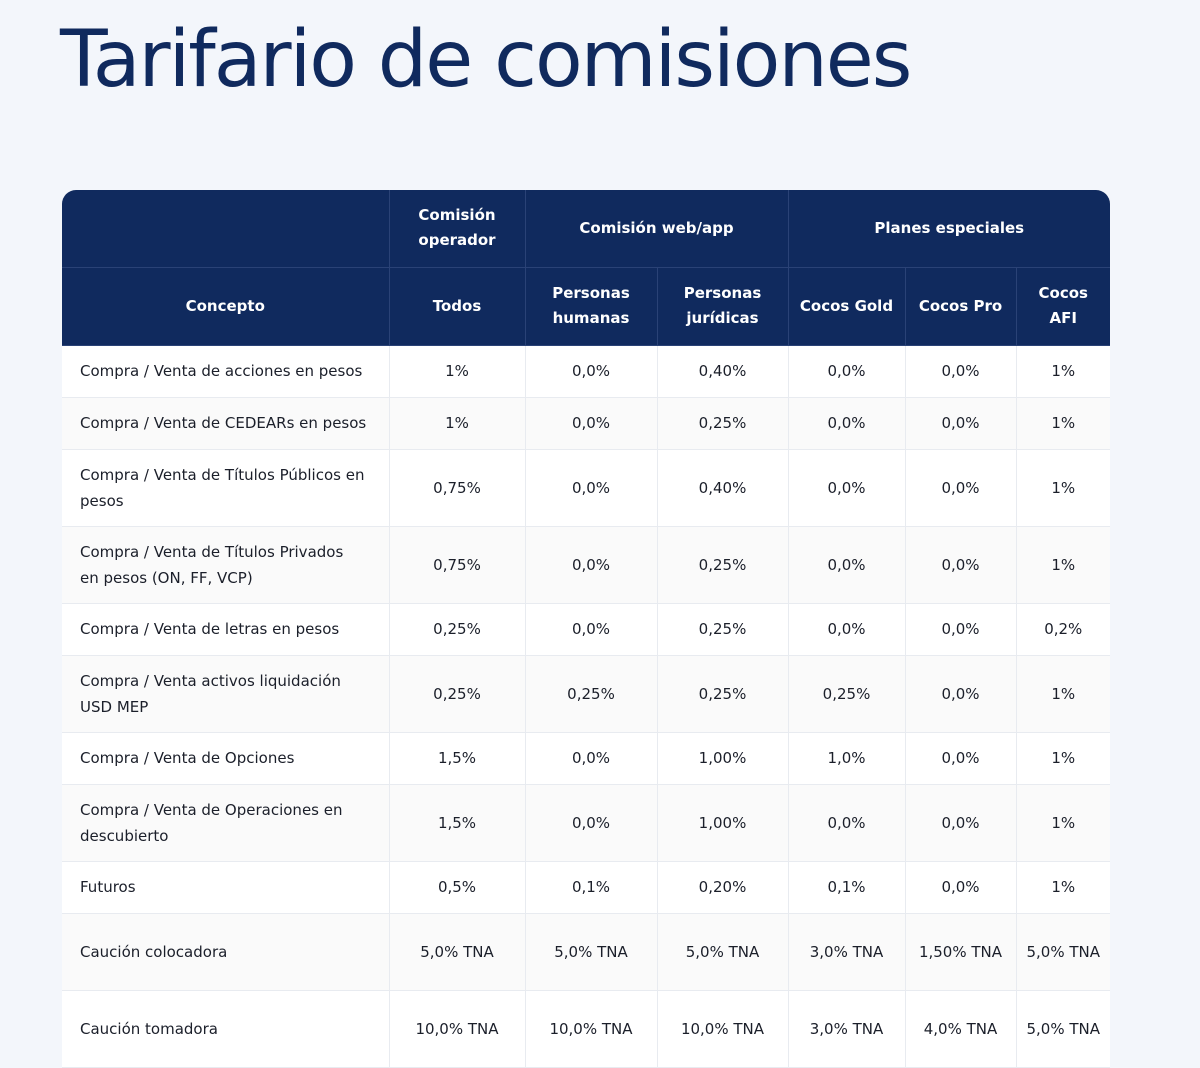 The height and width of the screenshot is (1068, 1200). What do you see at coordinates (949, 229) in the screenshot?
I see `header-special-plans: Planes especiales` at bounding box center [949, 229].